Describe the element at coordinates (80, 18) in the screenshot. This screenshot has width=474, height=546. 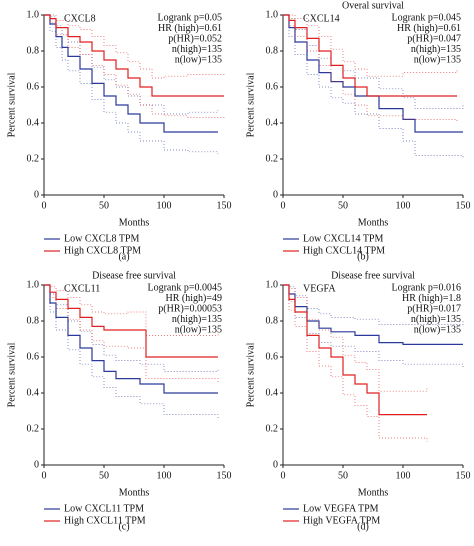
I see `gene-label: CXCL8` at that location.